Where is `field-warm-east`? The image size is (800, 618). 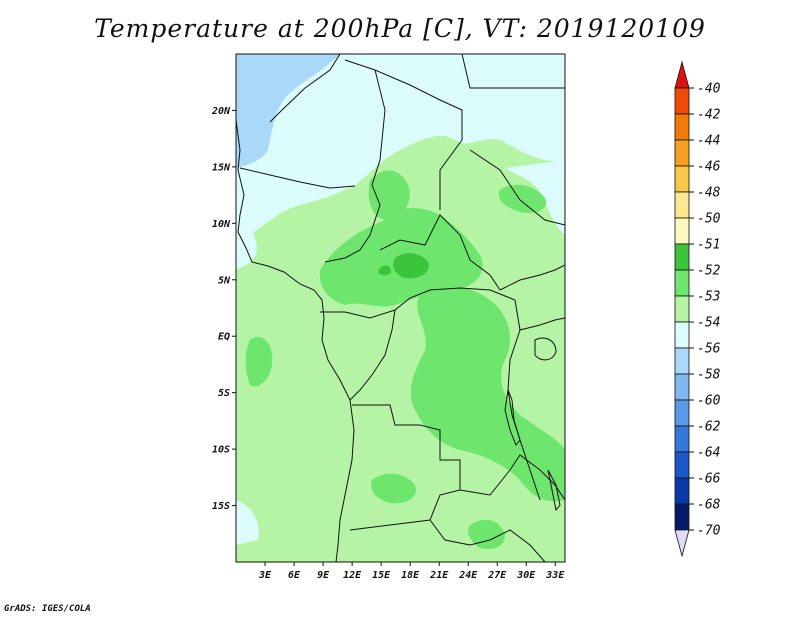
field-warm-east is located at coordinates (487, 393).